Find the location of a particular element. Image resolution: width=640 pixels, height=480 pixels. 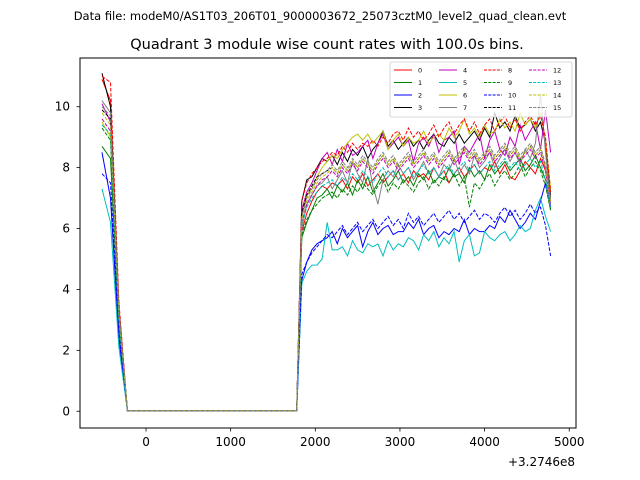

legend-label: 14 is located at coordinates (557, 95).